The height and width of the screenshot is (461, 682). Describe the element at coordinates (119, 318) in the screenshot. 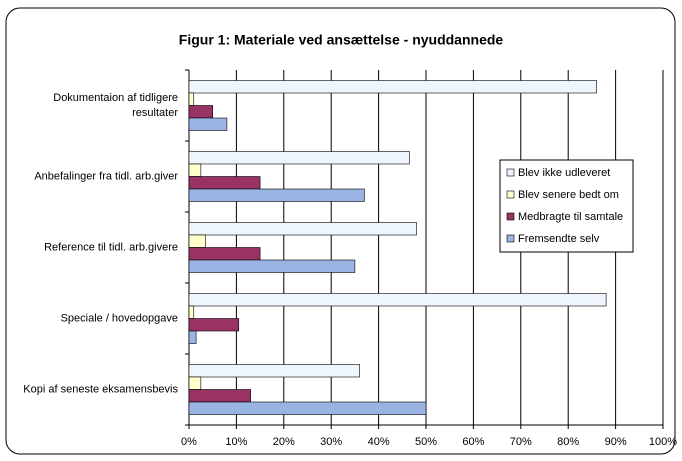

I see `y-tick-label: Speciale / hovedopgave` at that location.